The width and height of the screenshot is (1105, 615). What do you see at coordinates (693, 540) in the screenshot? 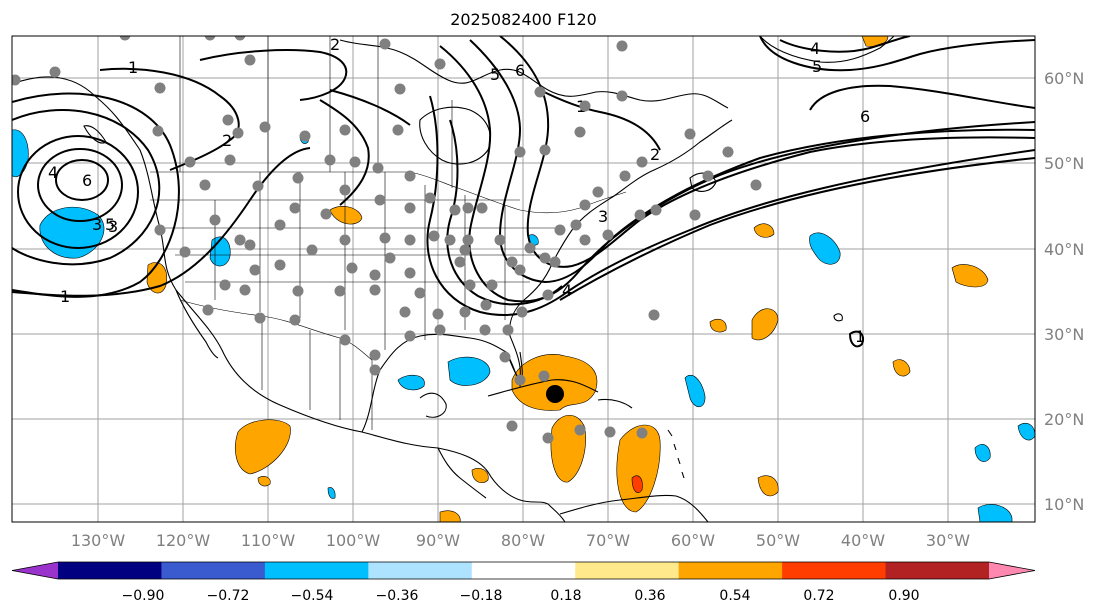
I see `lon-label: 60°W` at bounding box center [693, 540].